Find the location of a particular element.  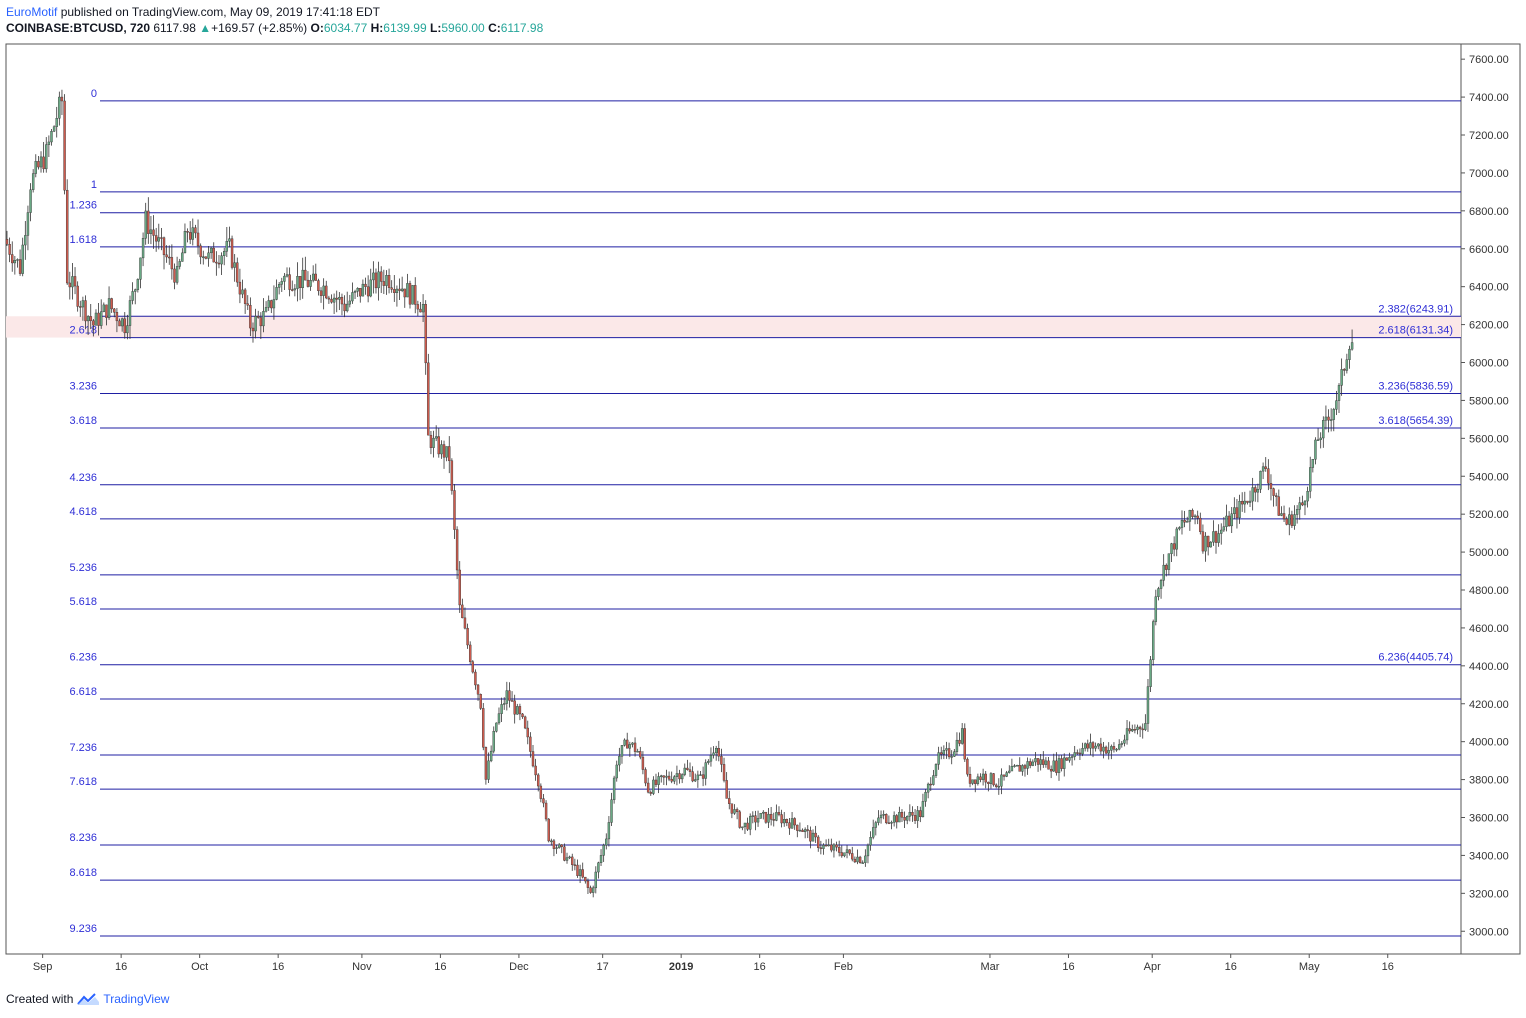

price-tick-label: 7000.00 is located at coordinates (1489, 174).